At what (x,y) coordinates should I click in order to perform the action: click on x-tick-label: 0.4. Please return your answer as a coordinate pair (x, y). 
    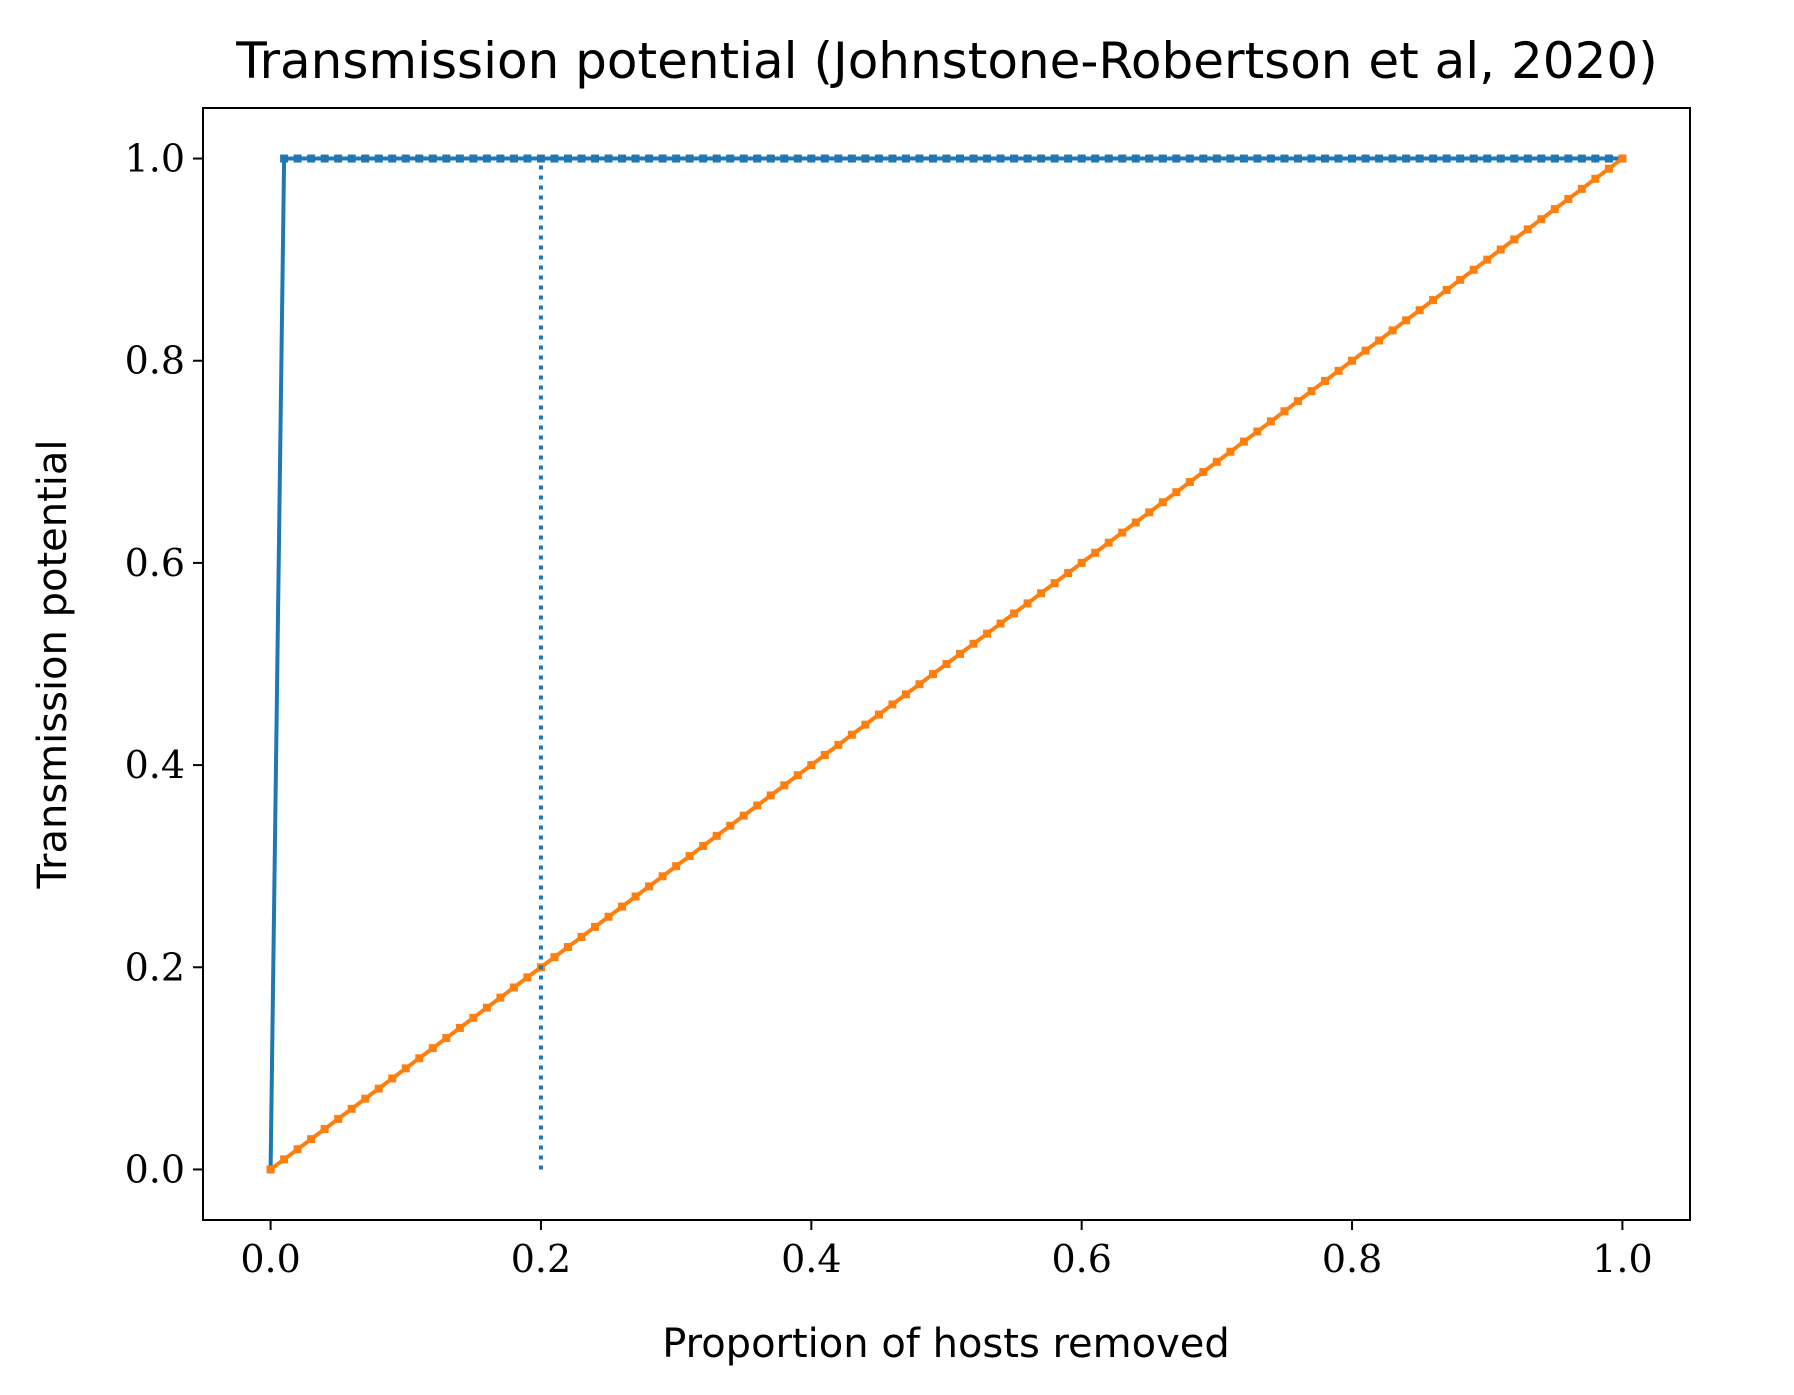
    Looking at the image, I should click on (811, 1259).